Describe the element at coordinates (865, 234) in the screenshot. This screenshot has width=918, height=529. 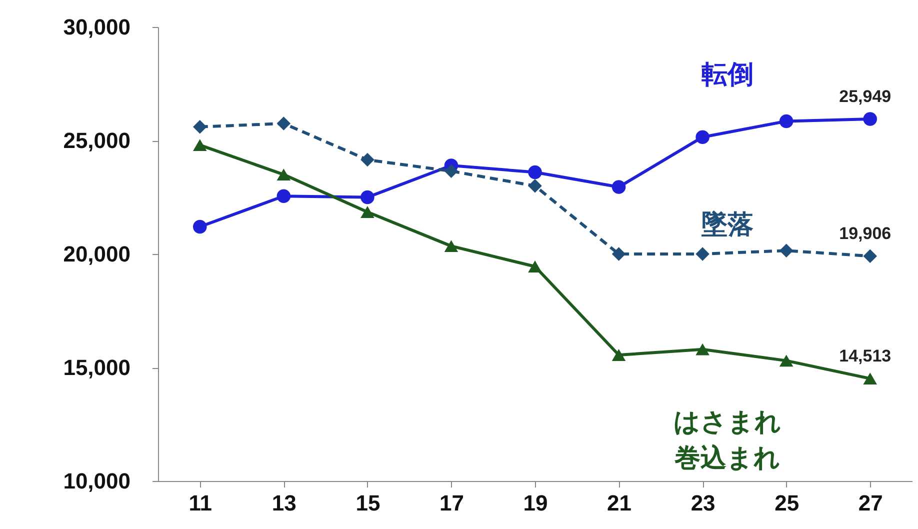
I see `data-label: 19,906` at that location.